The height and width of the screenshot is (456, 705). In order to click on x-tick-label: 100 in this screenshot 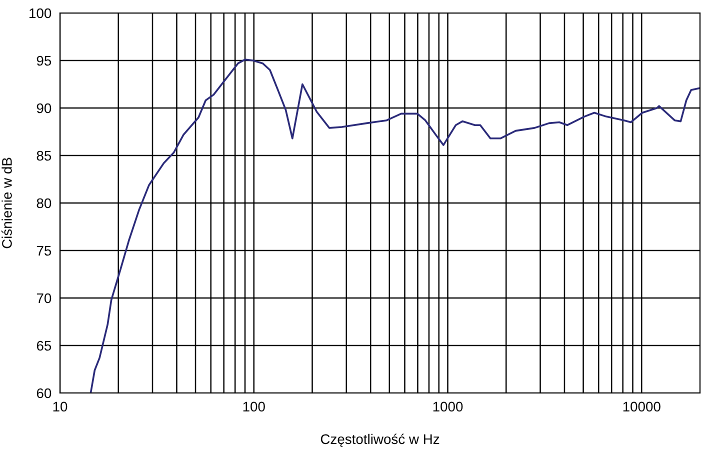, I will do `click(254, 407)`.